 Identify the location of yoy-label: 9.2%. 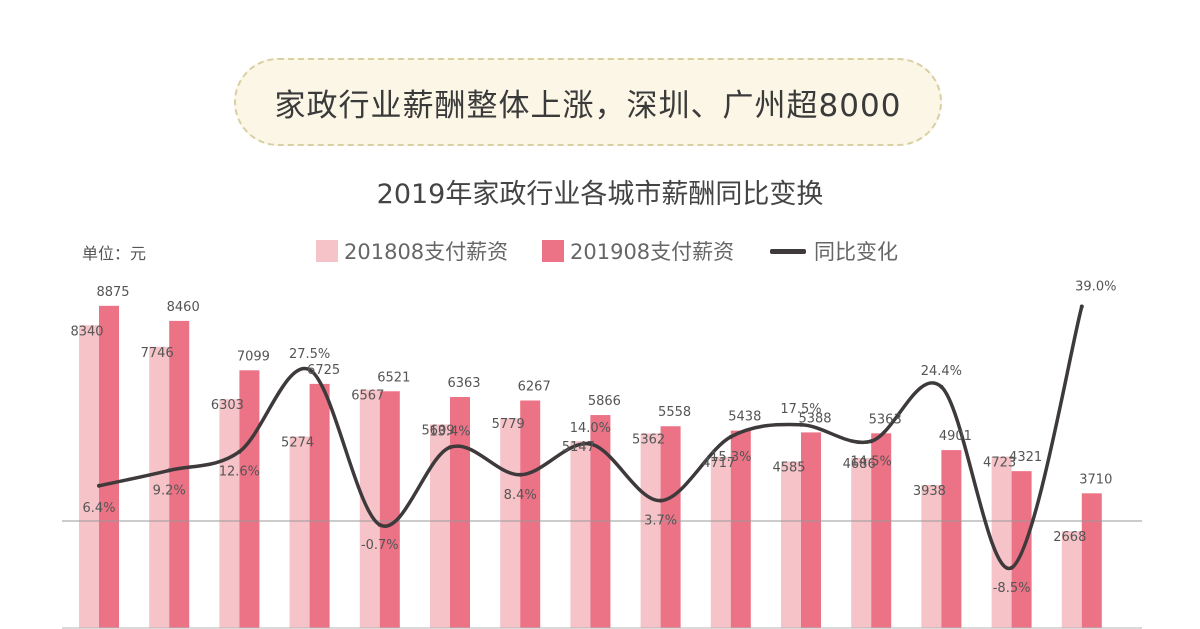
(169, 490).